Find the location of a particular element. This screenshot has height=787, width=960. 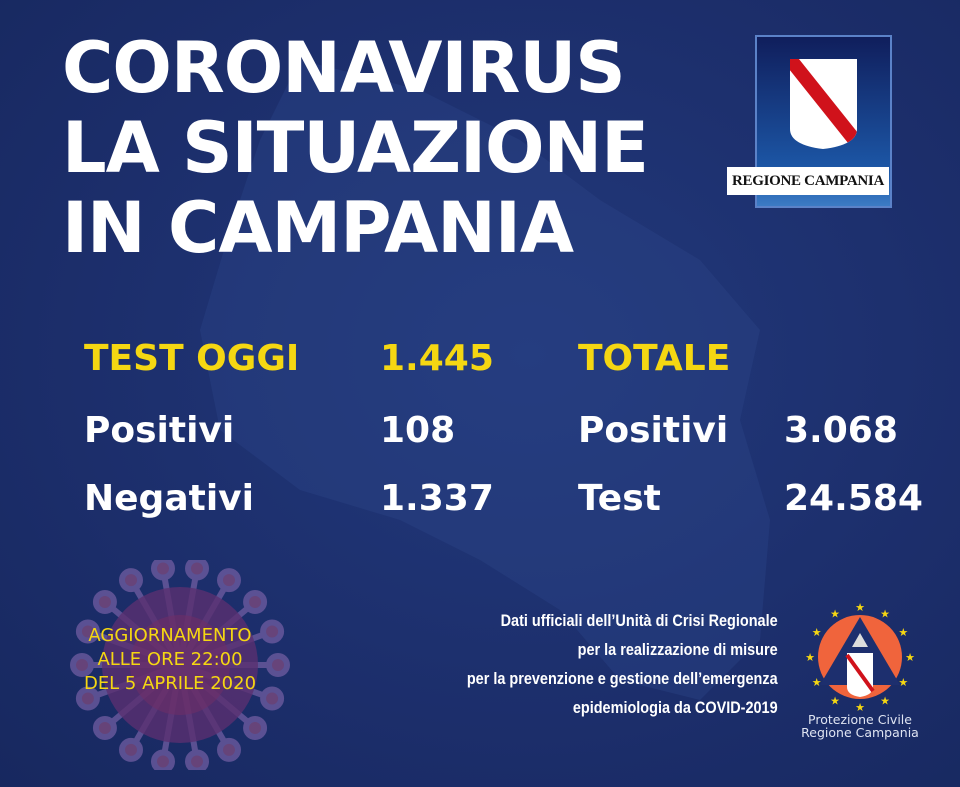

totale-label: TOTALE is located at coordinates (654, 358).